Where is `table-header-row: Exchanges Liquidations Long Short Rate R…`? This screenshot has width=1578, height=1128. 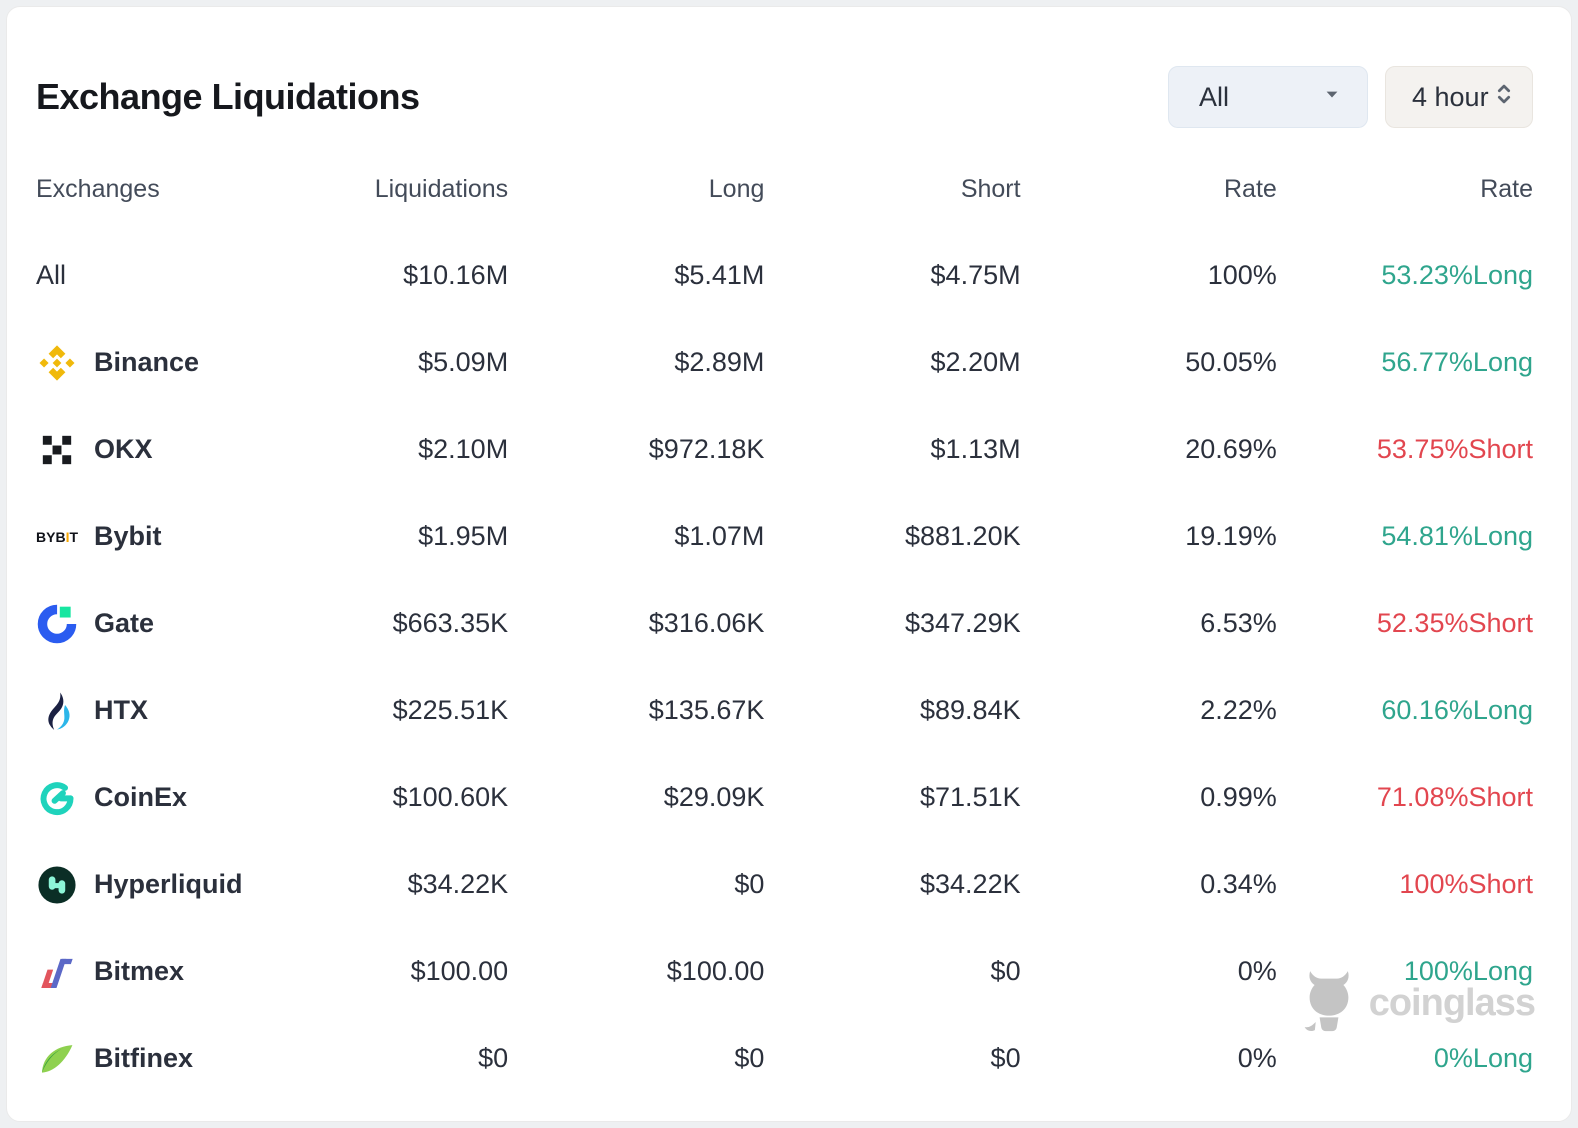 table-header-row: Exchanges Liquidations Long Short Rate R… is located at coordinates (784, 189).